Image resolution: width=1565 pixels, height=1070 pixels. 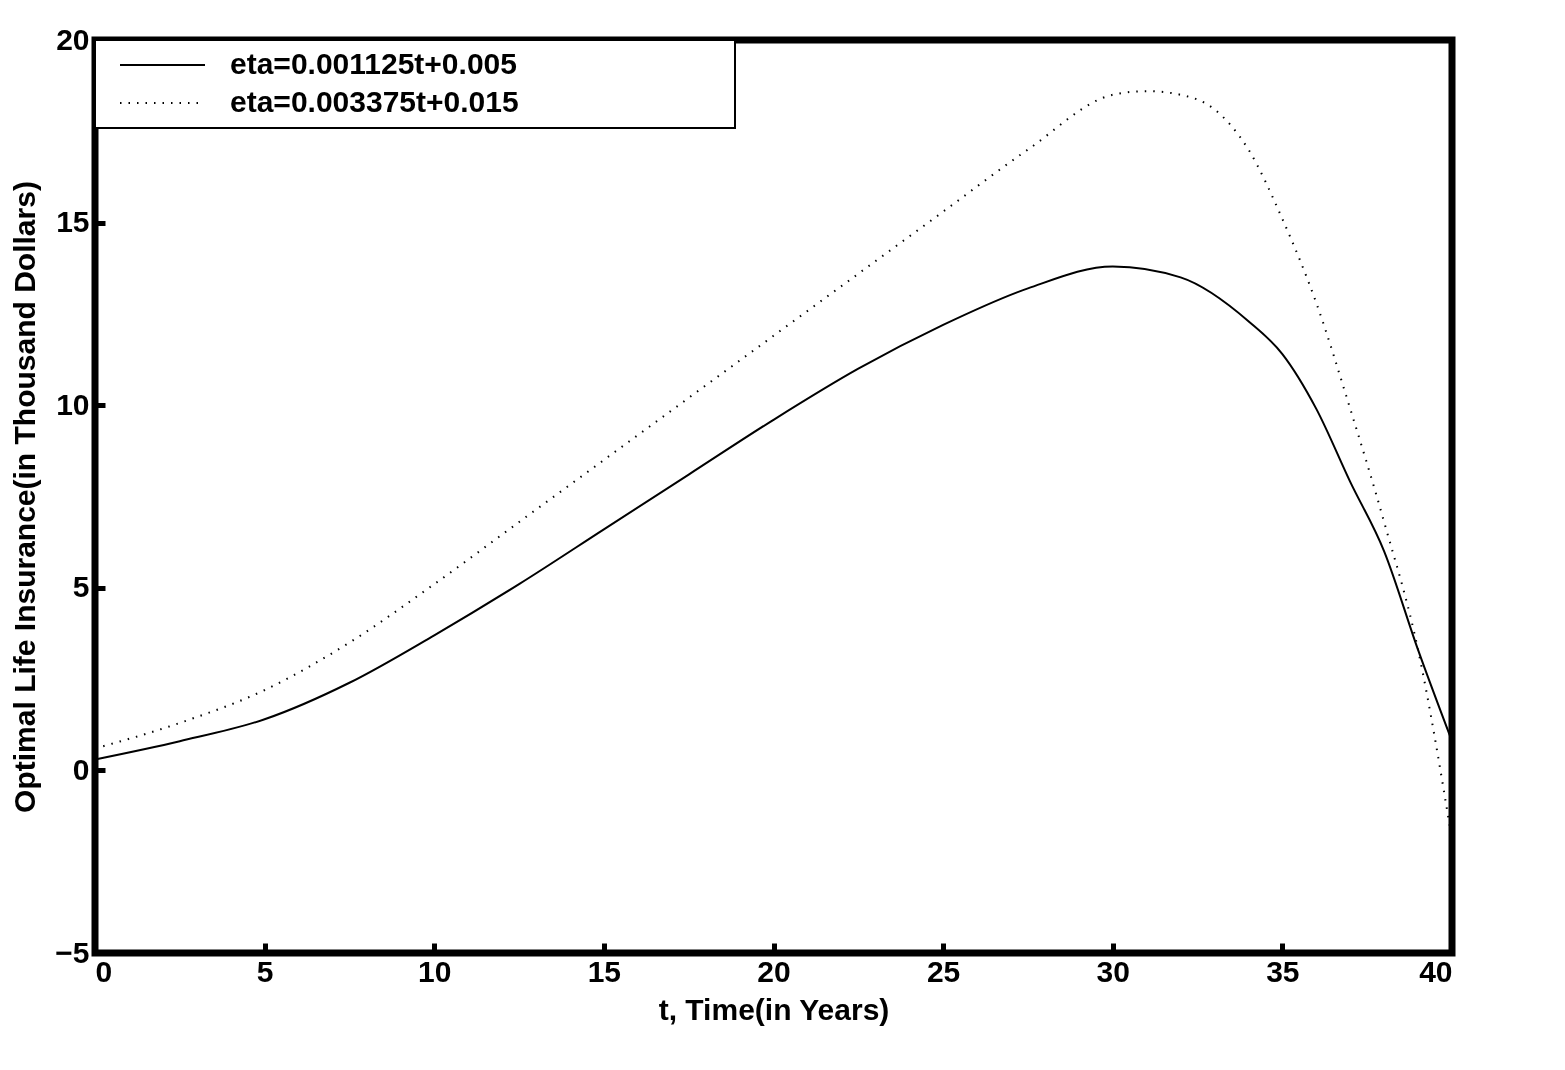 I want to click on x-axis-title: t, Time(in Years), so click(x=774, y=1009).